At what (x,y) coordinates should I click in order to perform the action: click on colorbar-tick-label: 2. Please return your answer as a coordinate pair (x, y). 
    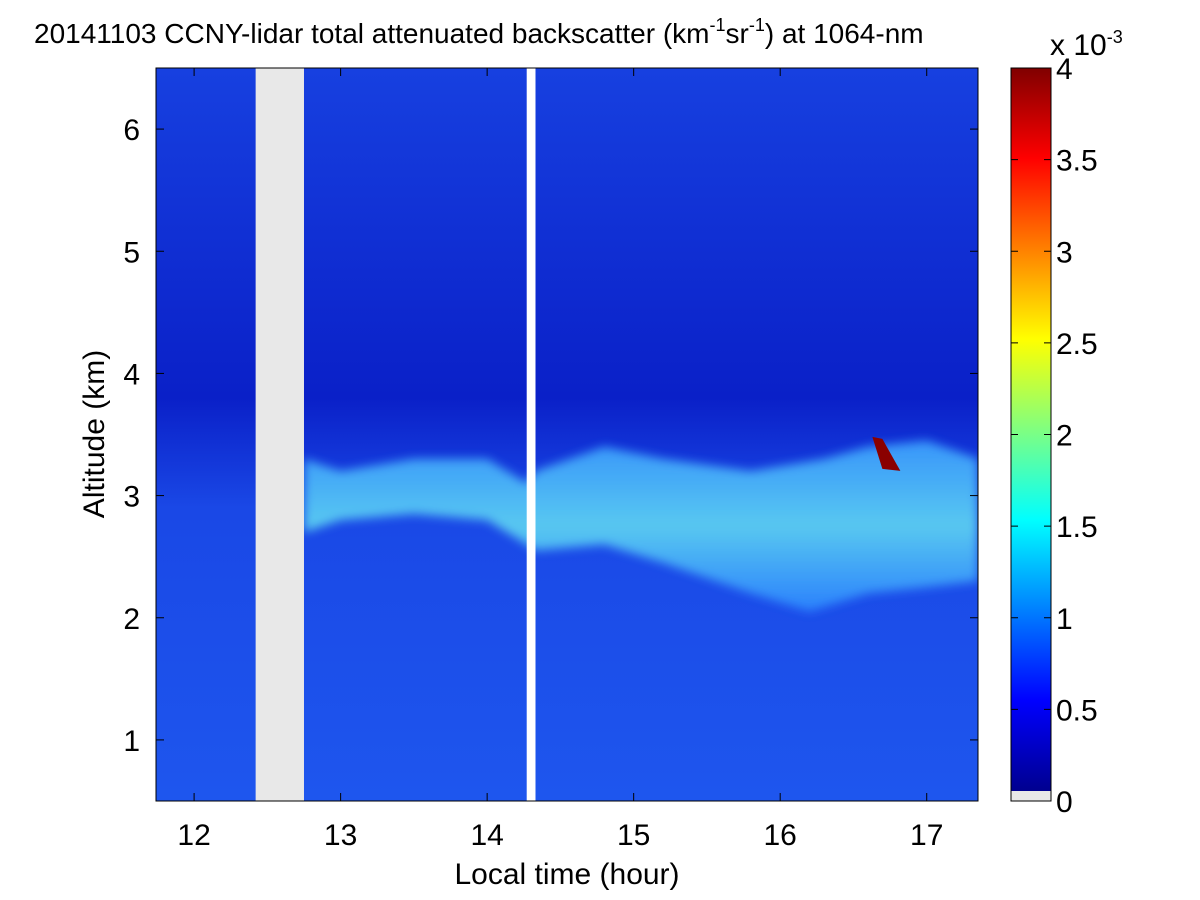
    Looking at the image, I should click on (1064, 436).